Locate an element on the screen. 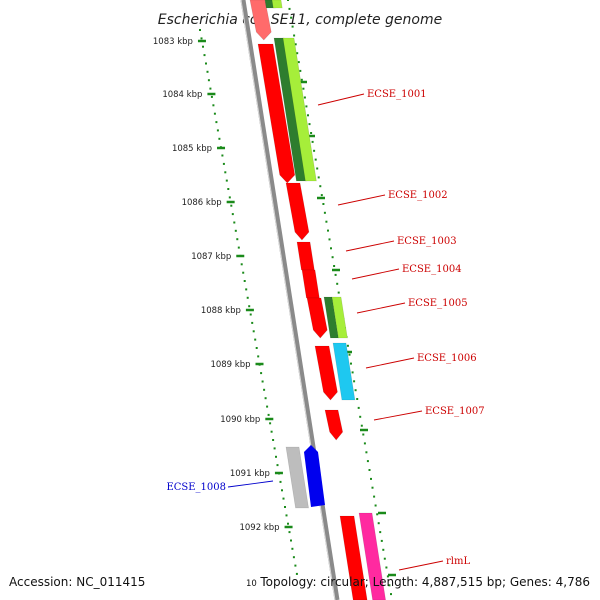 Image resolution: width=600 pixels, height=600 pixels. ruler-tick-label: 1087 kbp is located at coordinates (211, 257).